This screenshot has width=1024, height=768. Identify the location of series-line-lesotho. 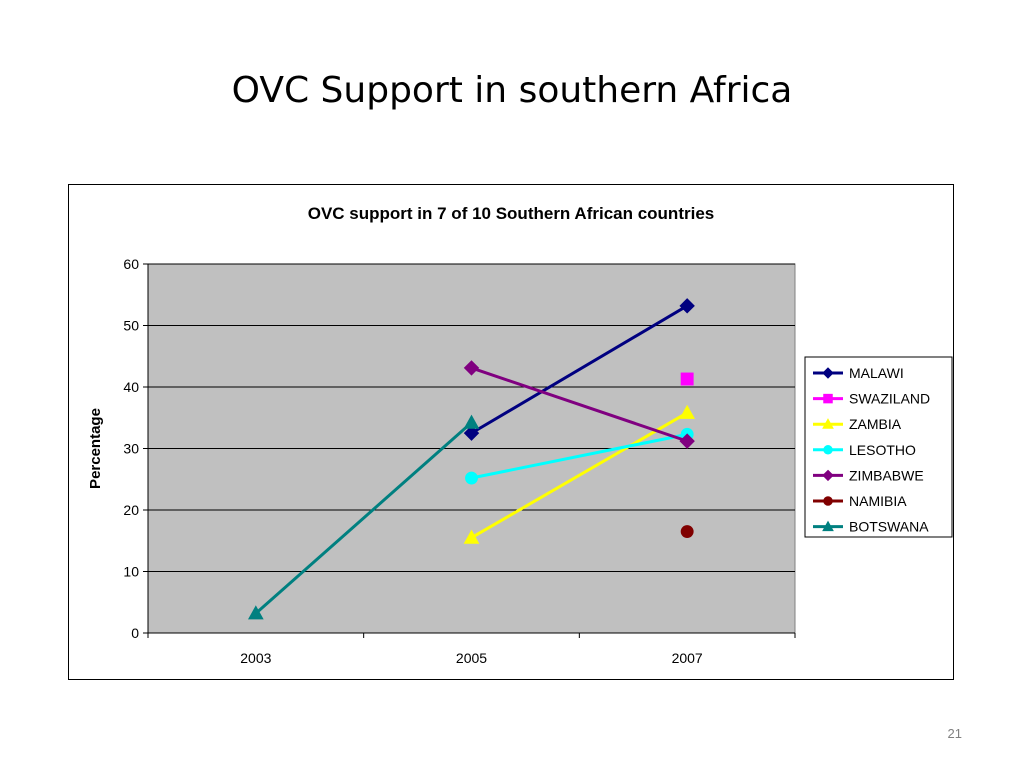
(579, 456).